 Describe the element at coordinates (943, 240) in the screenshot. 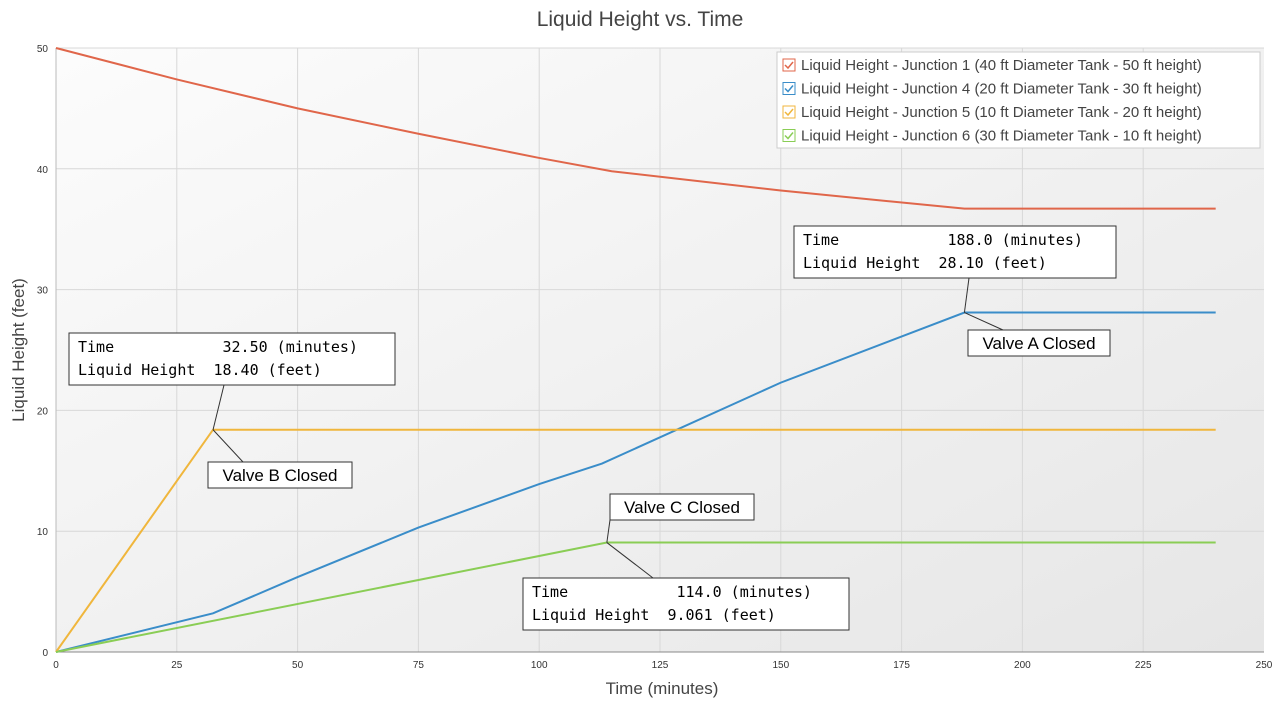

I see `callout-text: Time 188.0 (minutes)` at that location.